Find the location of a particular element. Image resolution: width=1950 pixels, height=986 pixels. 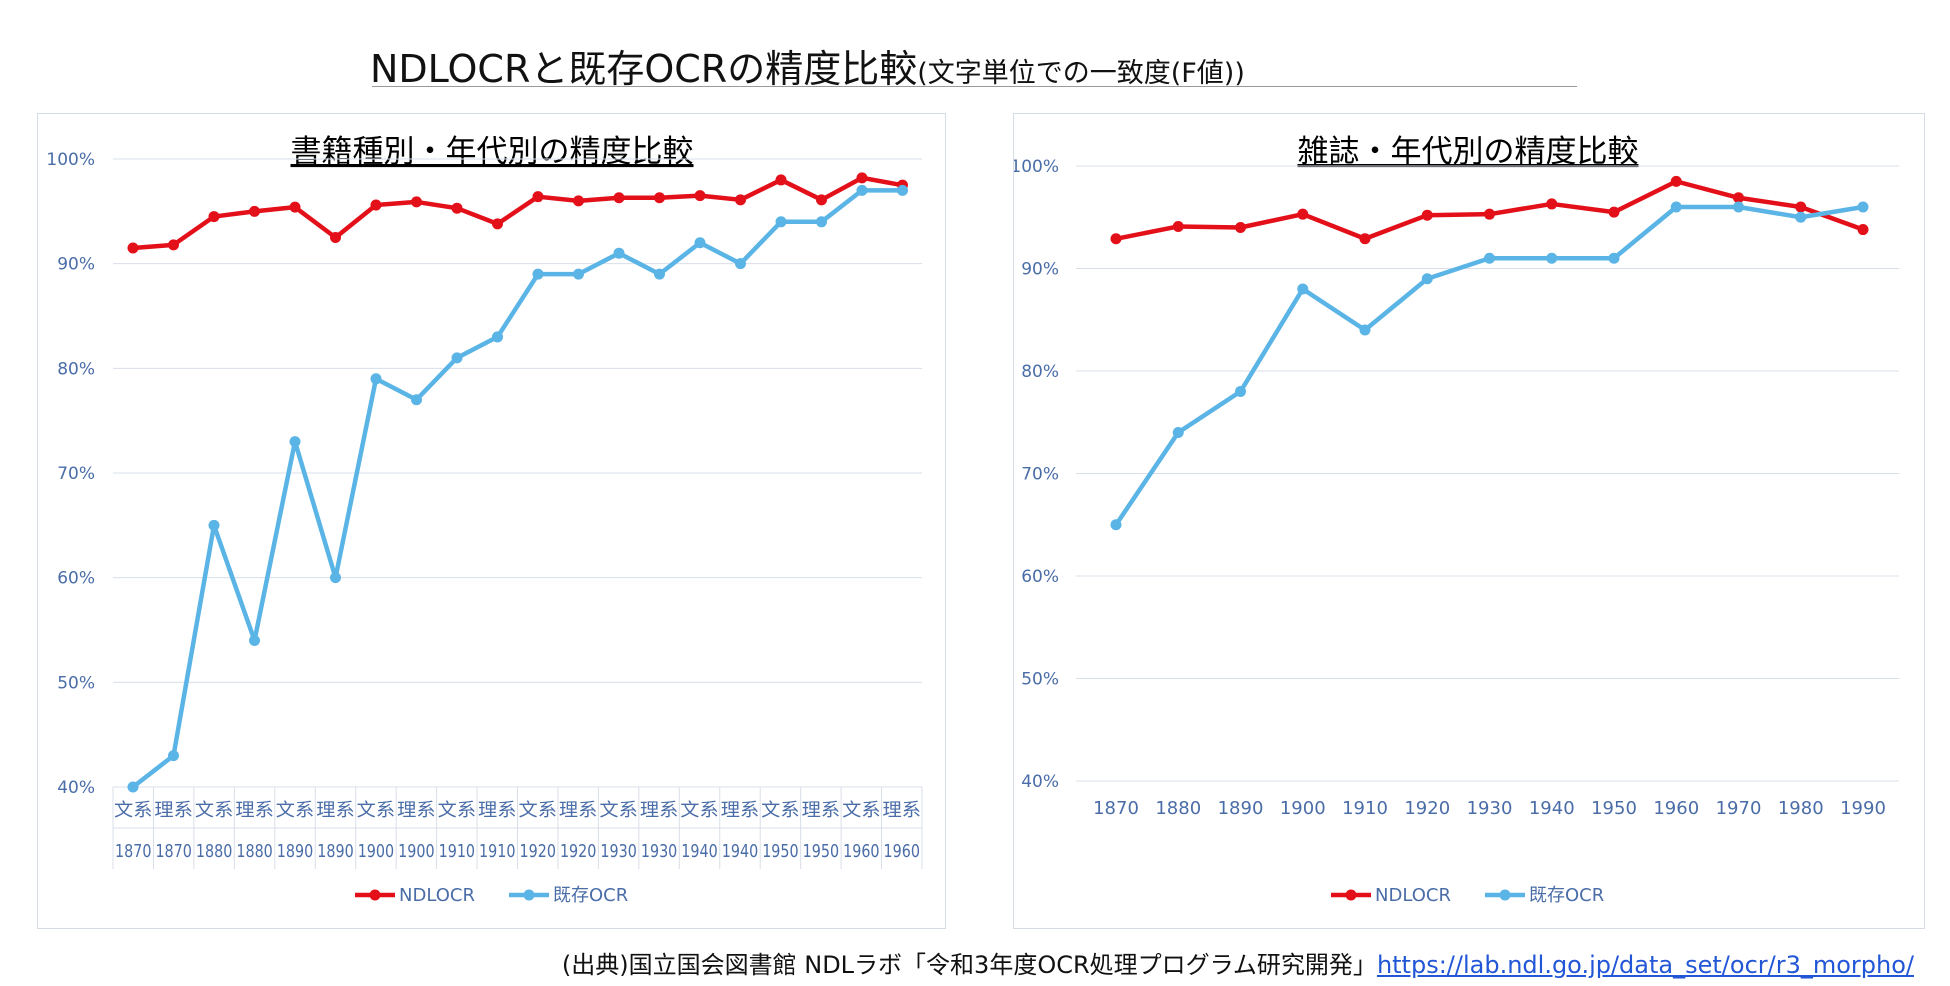

page-title-main: NDLOCRと既存OCRの精度比較 is located at coordinates (644, 69).